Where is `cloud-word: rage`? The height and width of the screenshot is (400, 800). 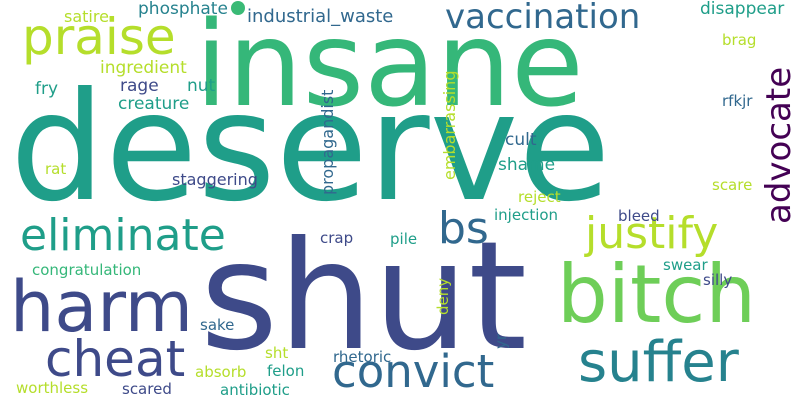
cloud-word: rage is located at coordinates (139, 86).